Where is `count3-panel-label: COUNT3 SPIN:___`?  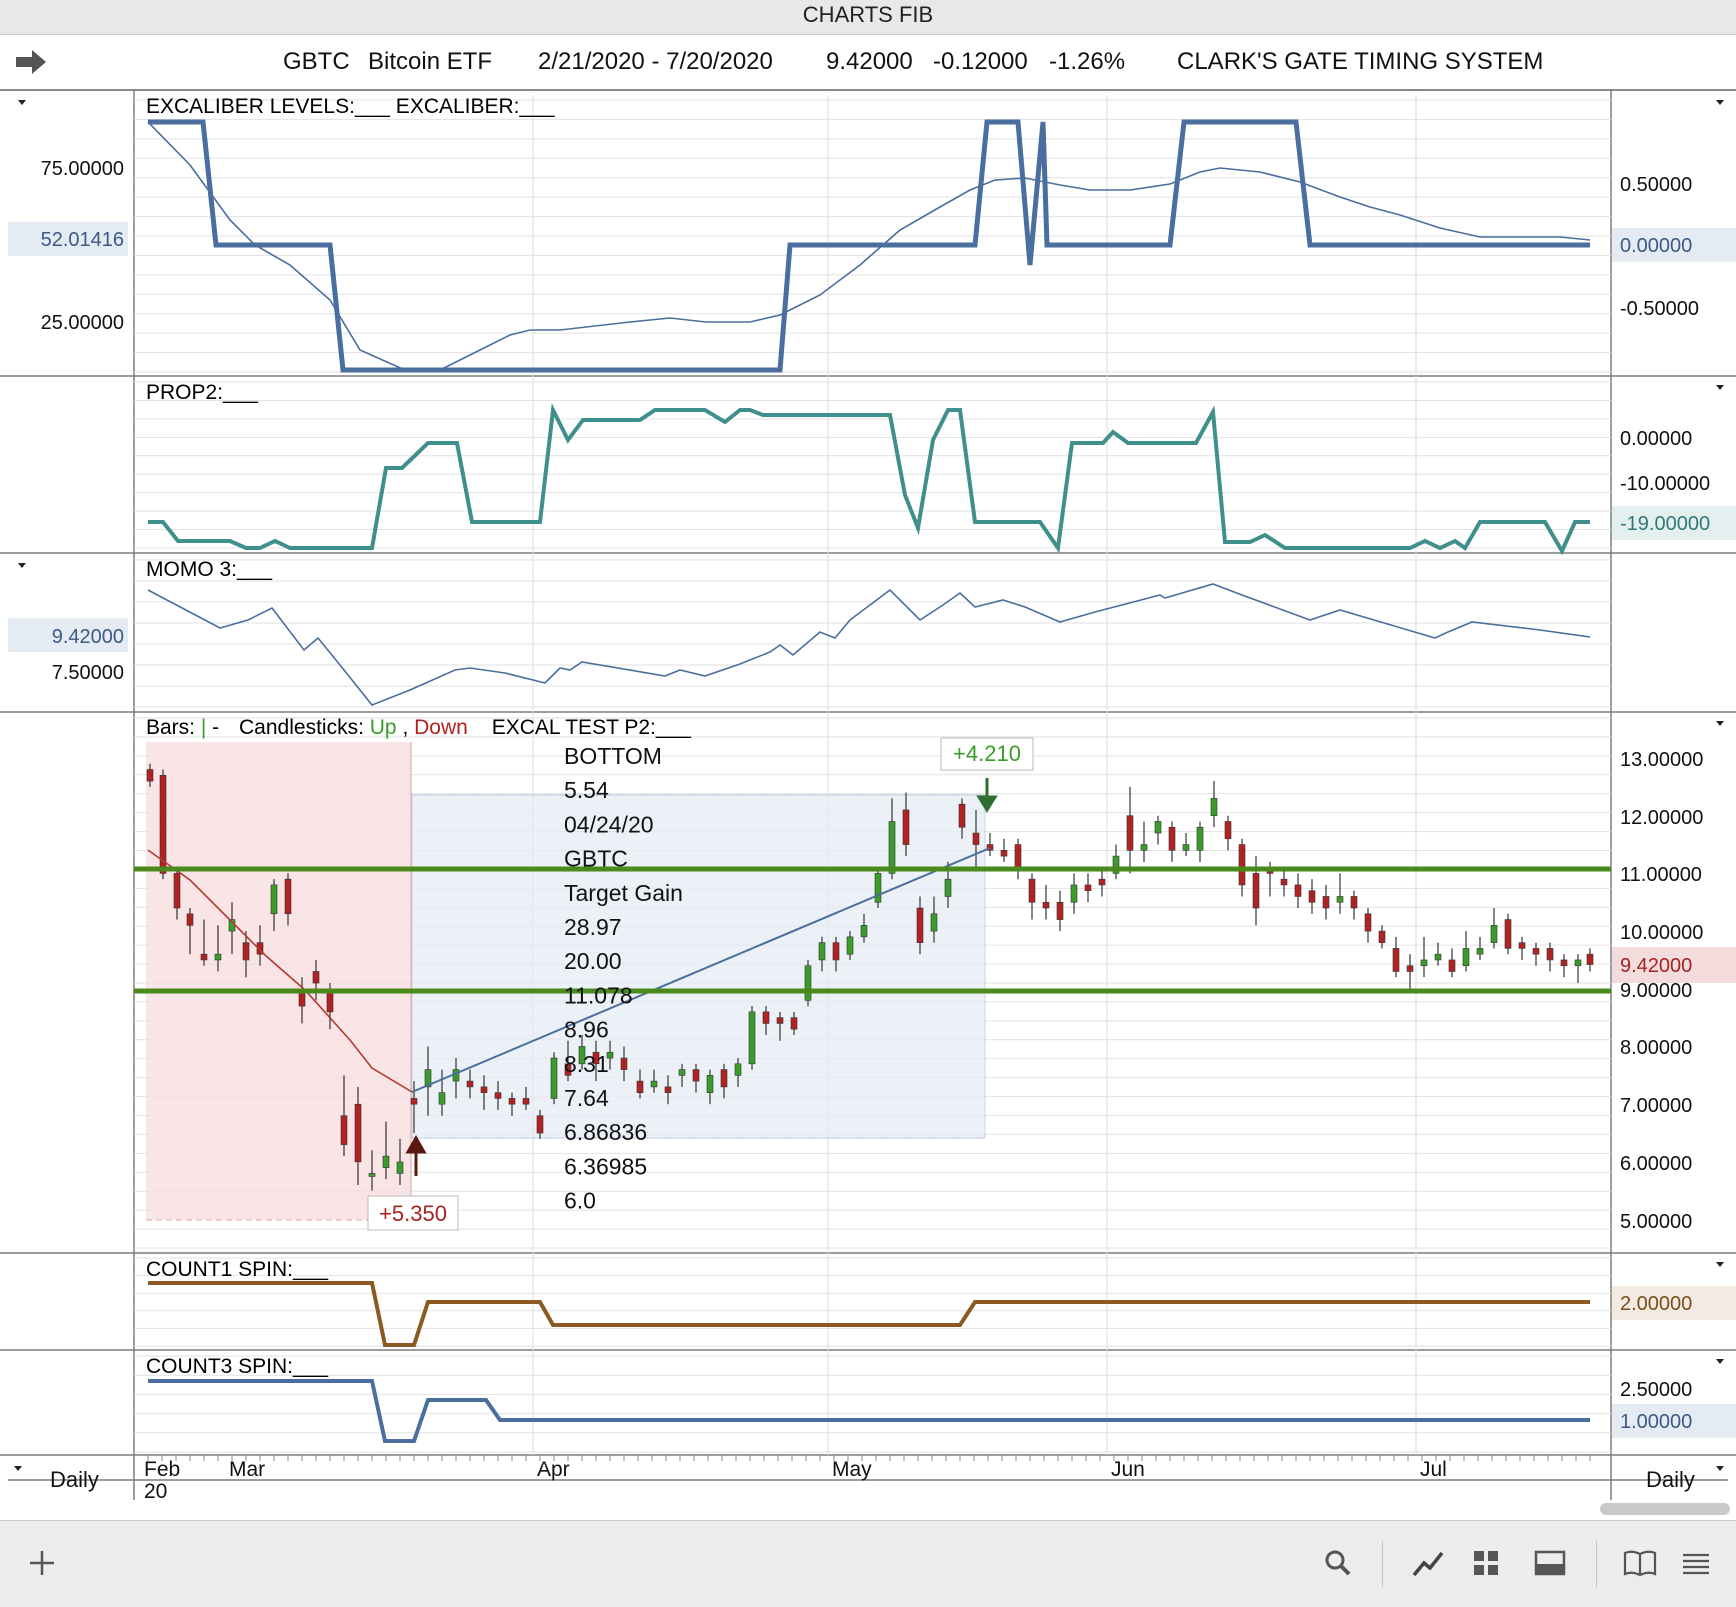 count3-panel-label: COUNT3 SPIN:___ is located at coordinates (237, 1366).